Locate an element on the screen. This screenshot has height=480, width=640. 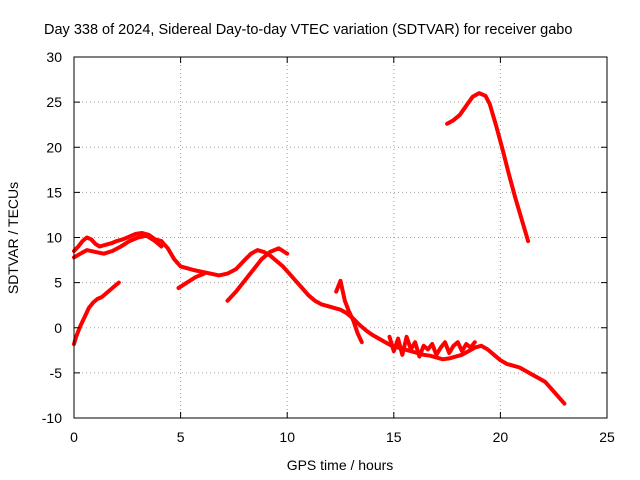
x-tick-label: 15 is located at coordinates (394, 437).